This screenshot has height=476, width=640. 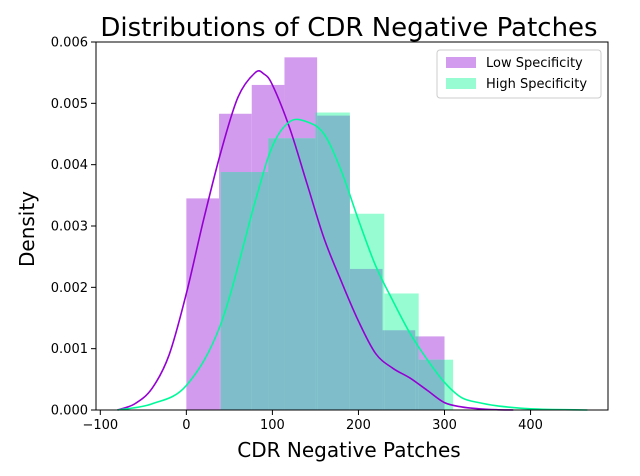 What do you see at coordinates (461, 62) in the screenshot?
I see `legend-swatch-low-specificity` at bounding box center [461, 62].